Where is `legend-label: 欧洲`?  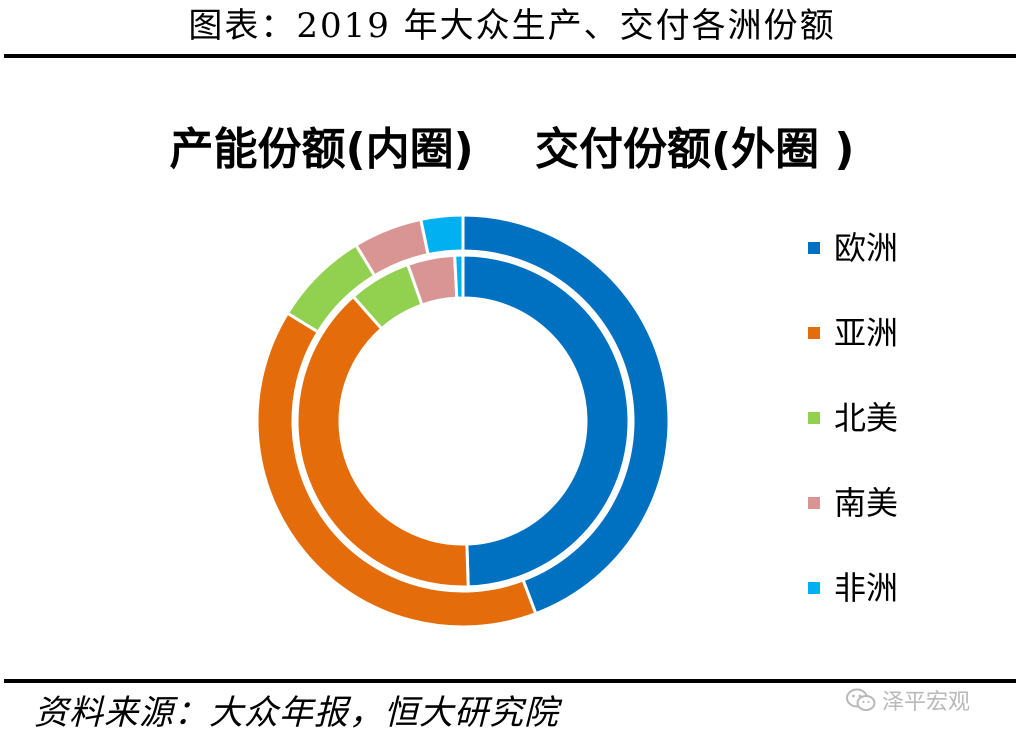
legend-label: 欧洲 is located at coordinates (866, 248).